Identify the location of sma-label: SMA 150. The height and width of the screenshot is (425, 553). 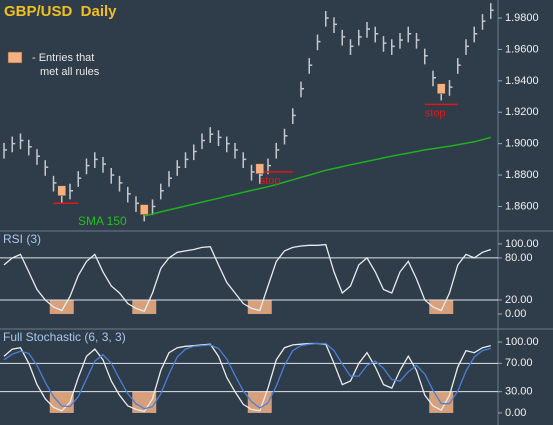
(102, 221).